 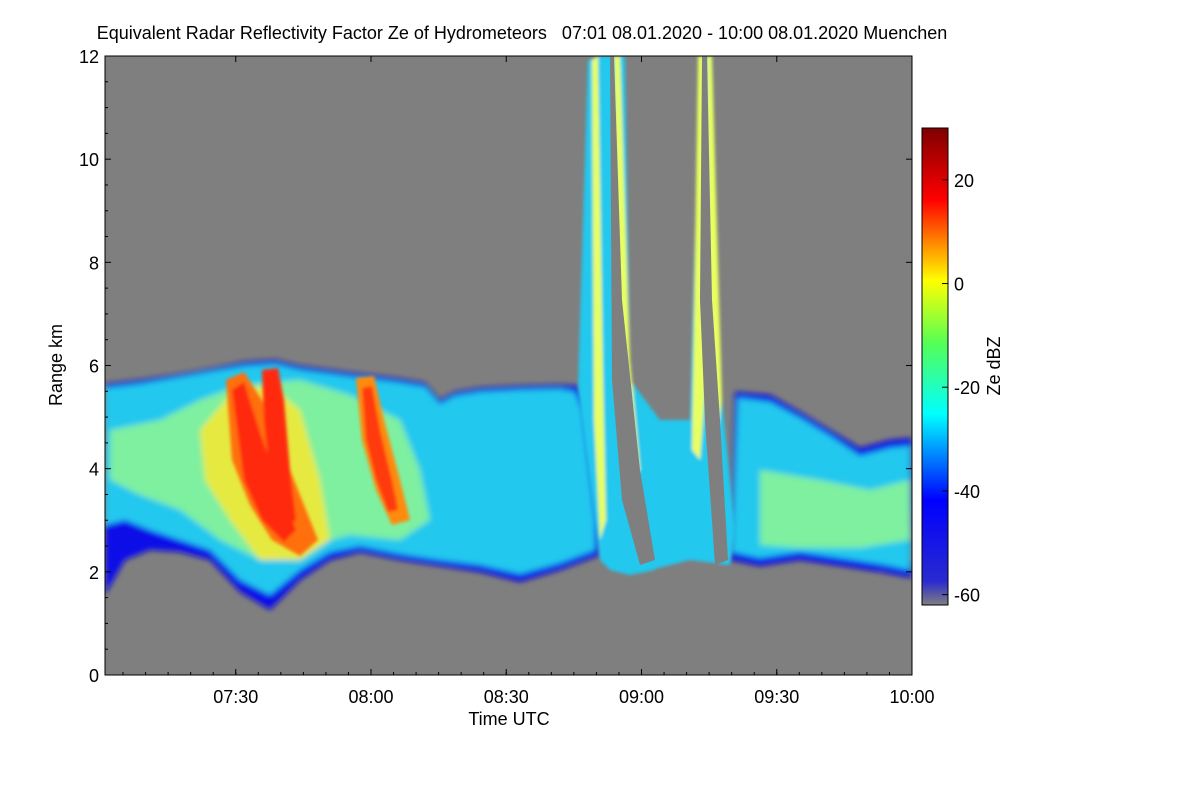 I want to click on y-axis-label: Range km, so click(x=56, y=365).